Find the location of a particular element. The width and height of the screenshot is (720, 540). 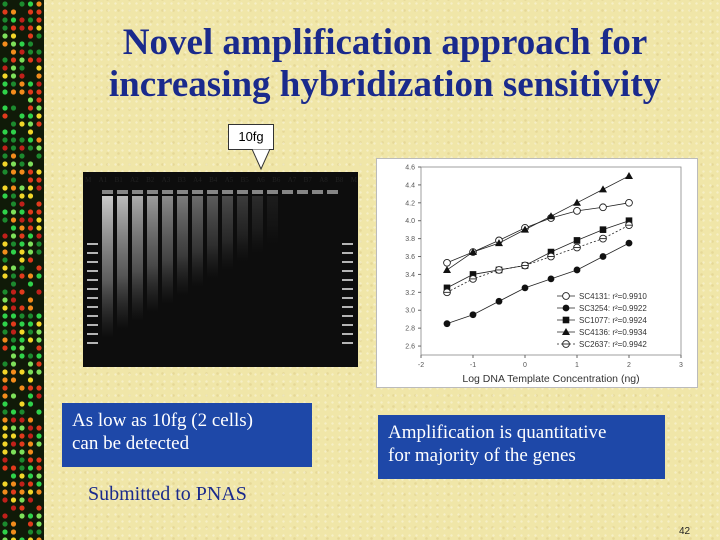

gel-lane-label: A3 is located at coordinates (166, 180).